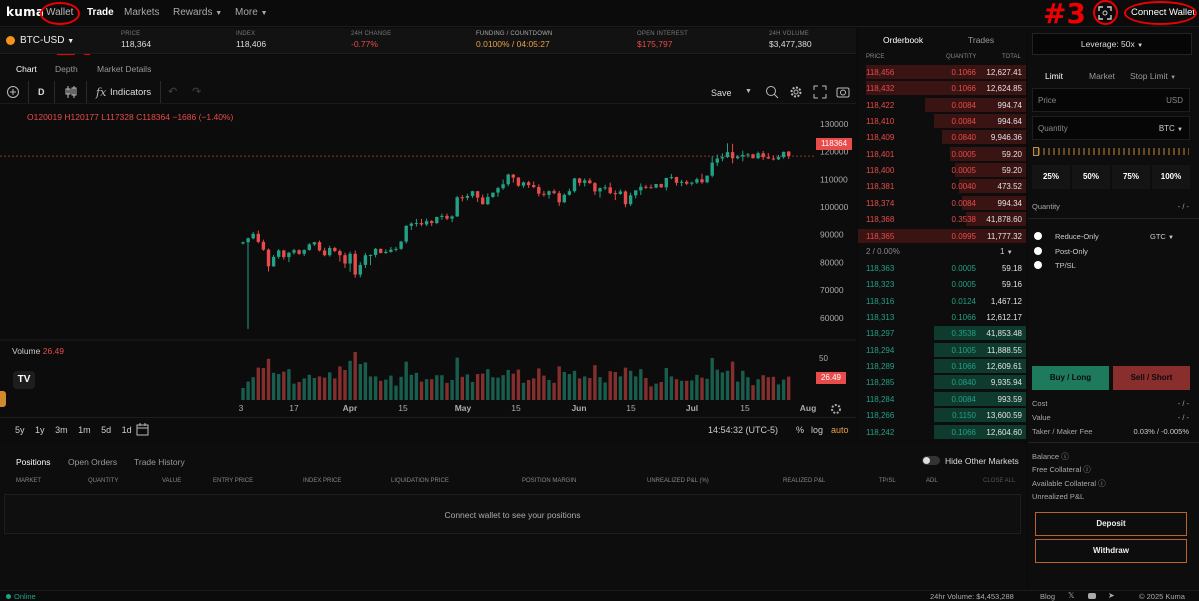 The height and width of the screenshot is (601, 1199). What do you see at coordinates (93, 462) in the screenshot?
I see `tab-open-orders: Open Orders` at bounding box center [93, 462].